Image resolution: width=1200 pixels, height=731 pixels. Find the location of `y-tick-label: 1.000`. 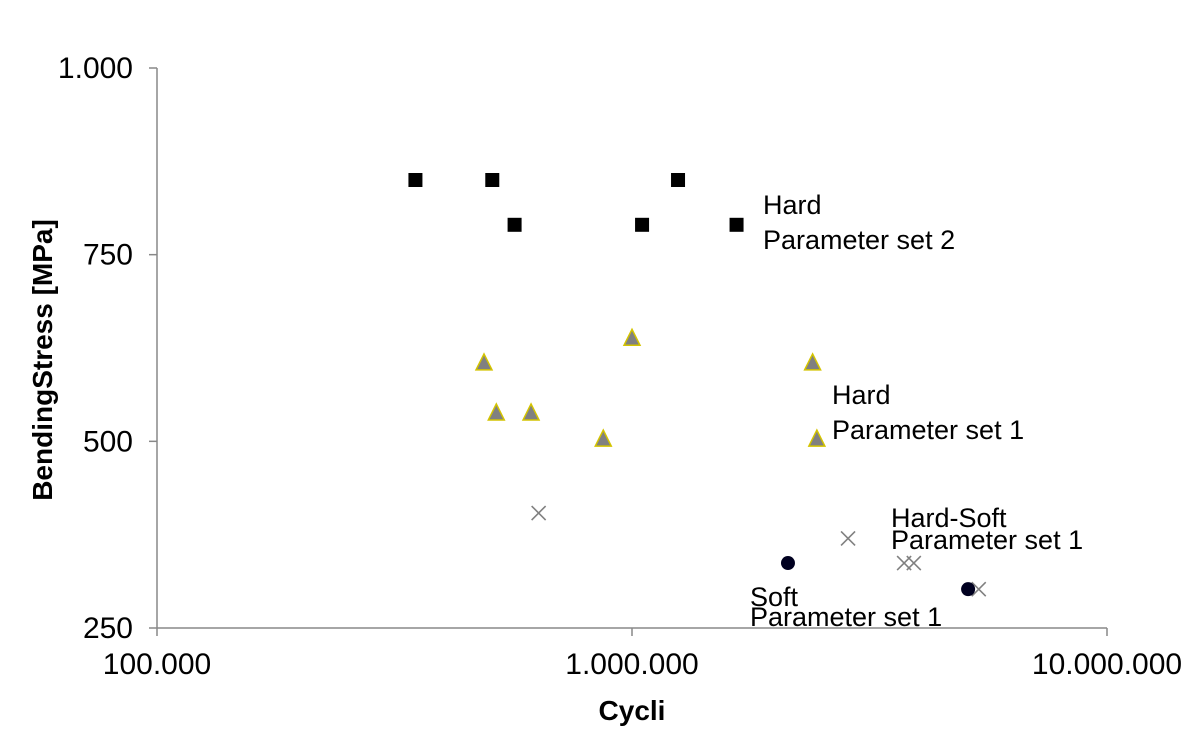

y-tick-label: 1.000 is located at coordinates (95, 68).